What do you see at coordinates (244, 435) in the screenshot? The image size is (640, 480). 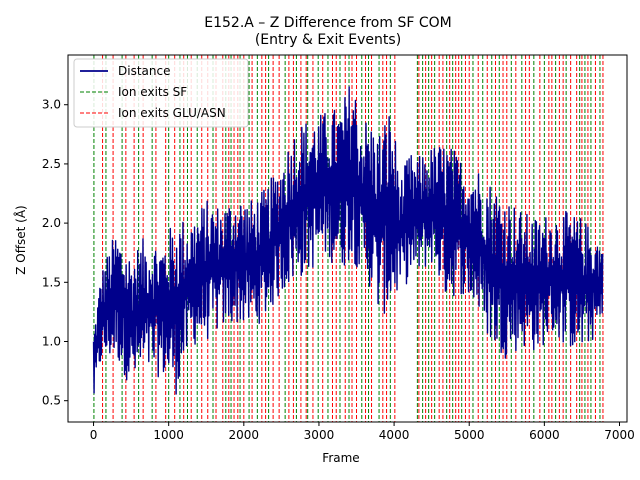 I see `x-tick-label: 2000` at bounding box center [244, 435].